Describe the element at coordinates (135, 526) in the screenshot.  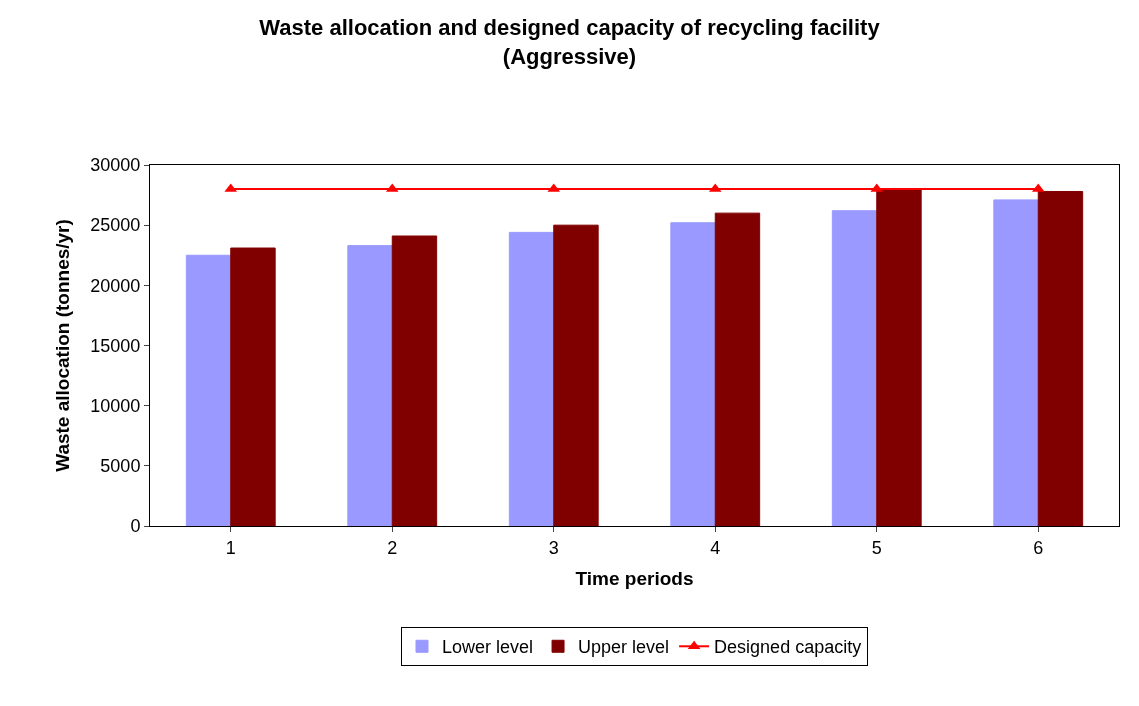
I see `y-tick-label: 0` at that location.